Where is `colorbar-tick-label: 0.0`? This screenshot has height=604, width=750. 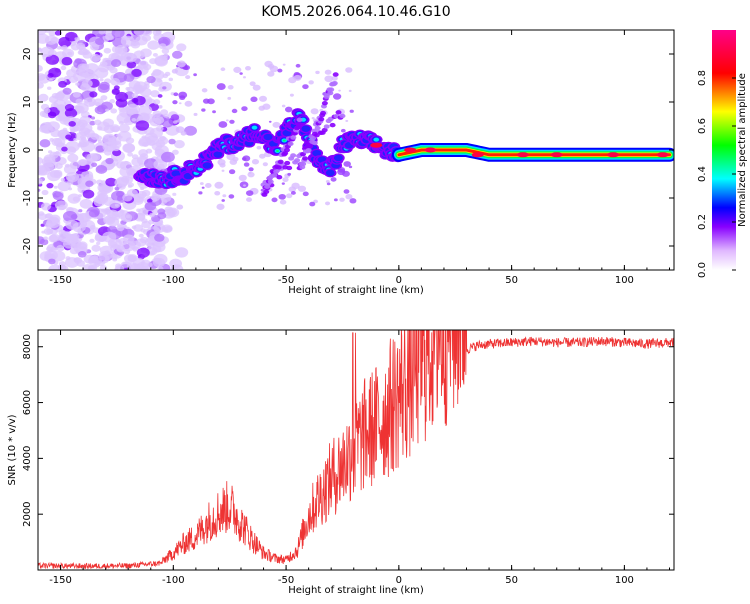 colorbar-tick-label: 0.0 is located at coordinates (702, 270).